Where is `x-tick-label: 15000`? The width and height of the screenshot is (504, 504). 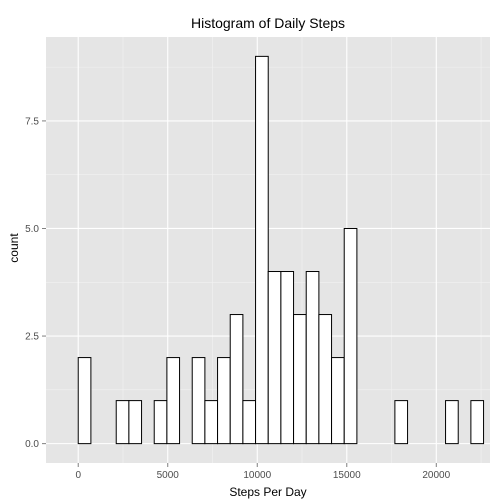
x-tick-label: 15000 is located at coordinates (347, 475).